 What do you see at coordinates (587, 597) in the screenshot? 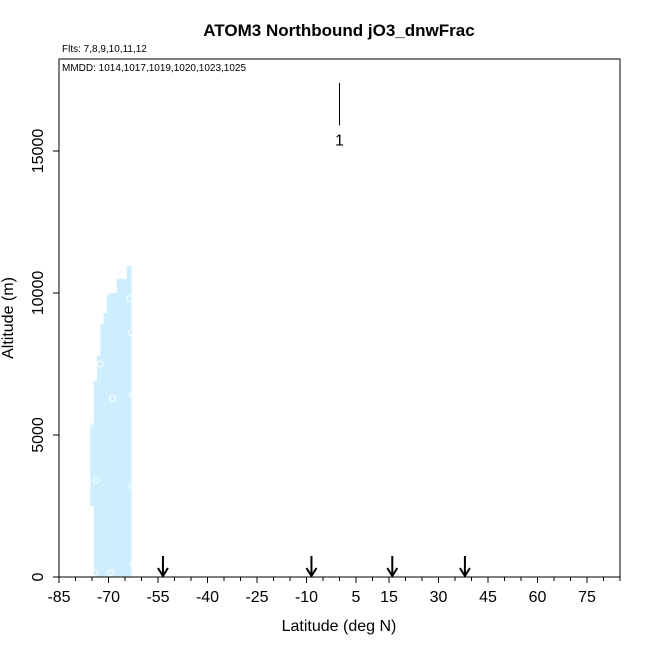
I see `x-tick-label: 75` at bounding box center [587, 597].